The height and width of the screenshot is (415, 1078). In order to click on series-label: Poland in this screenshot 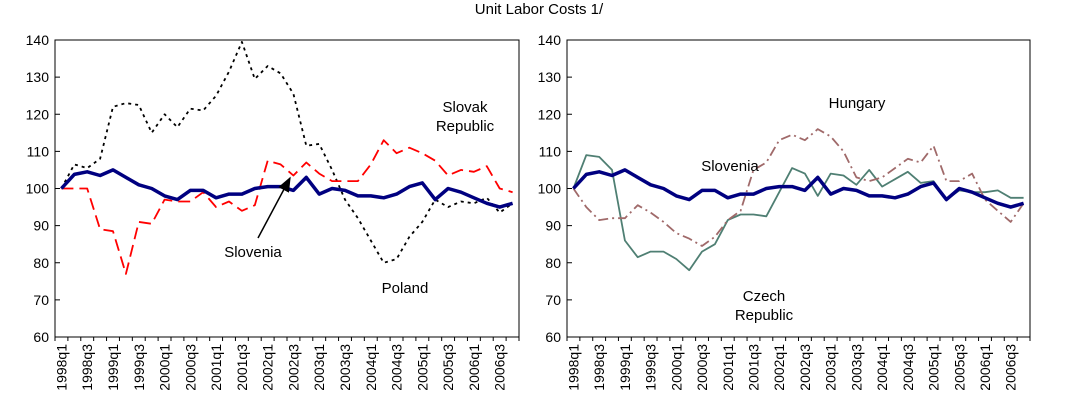, I will do `click(405, 288)`.